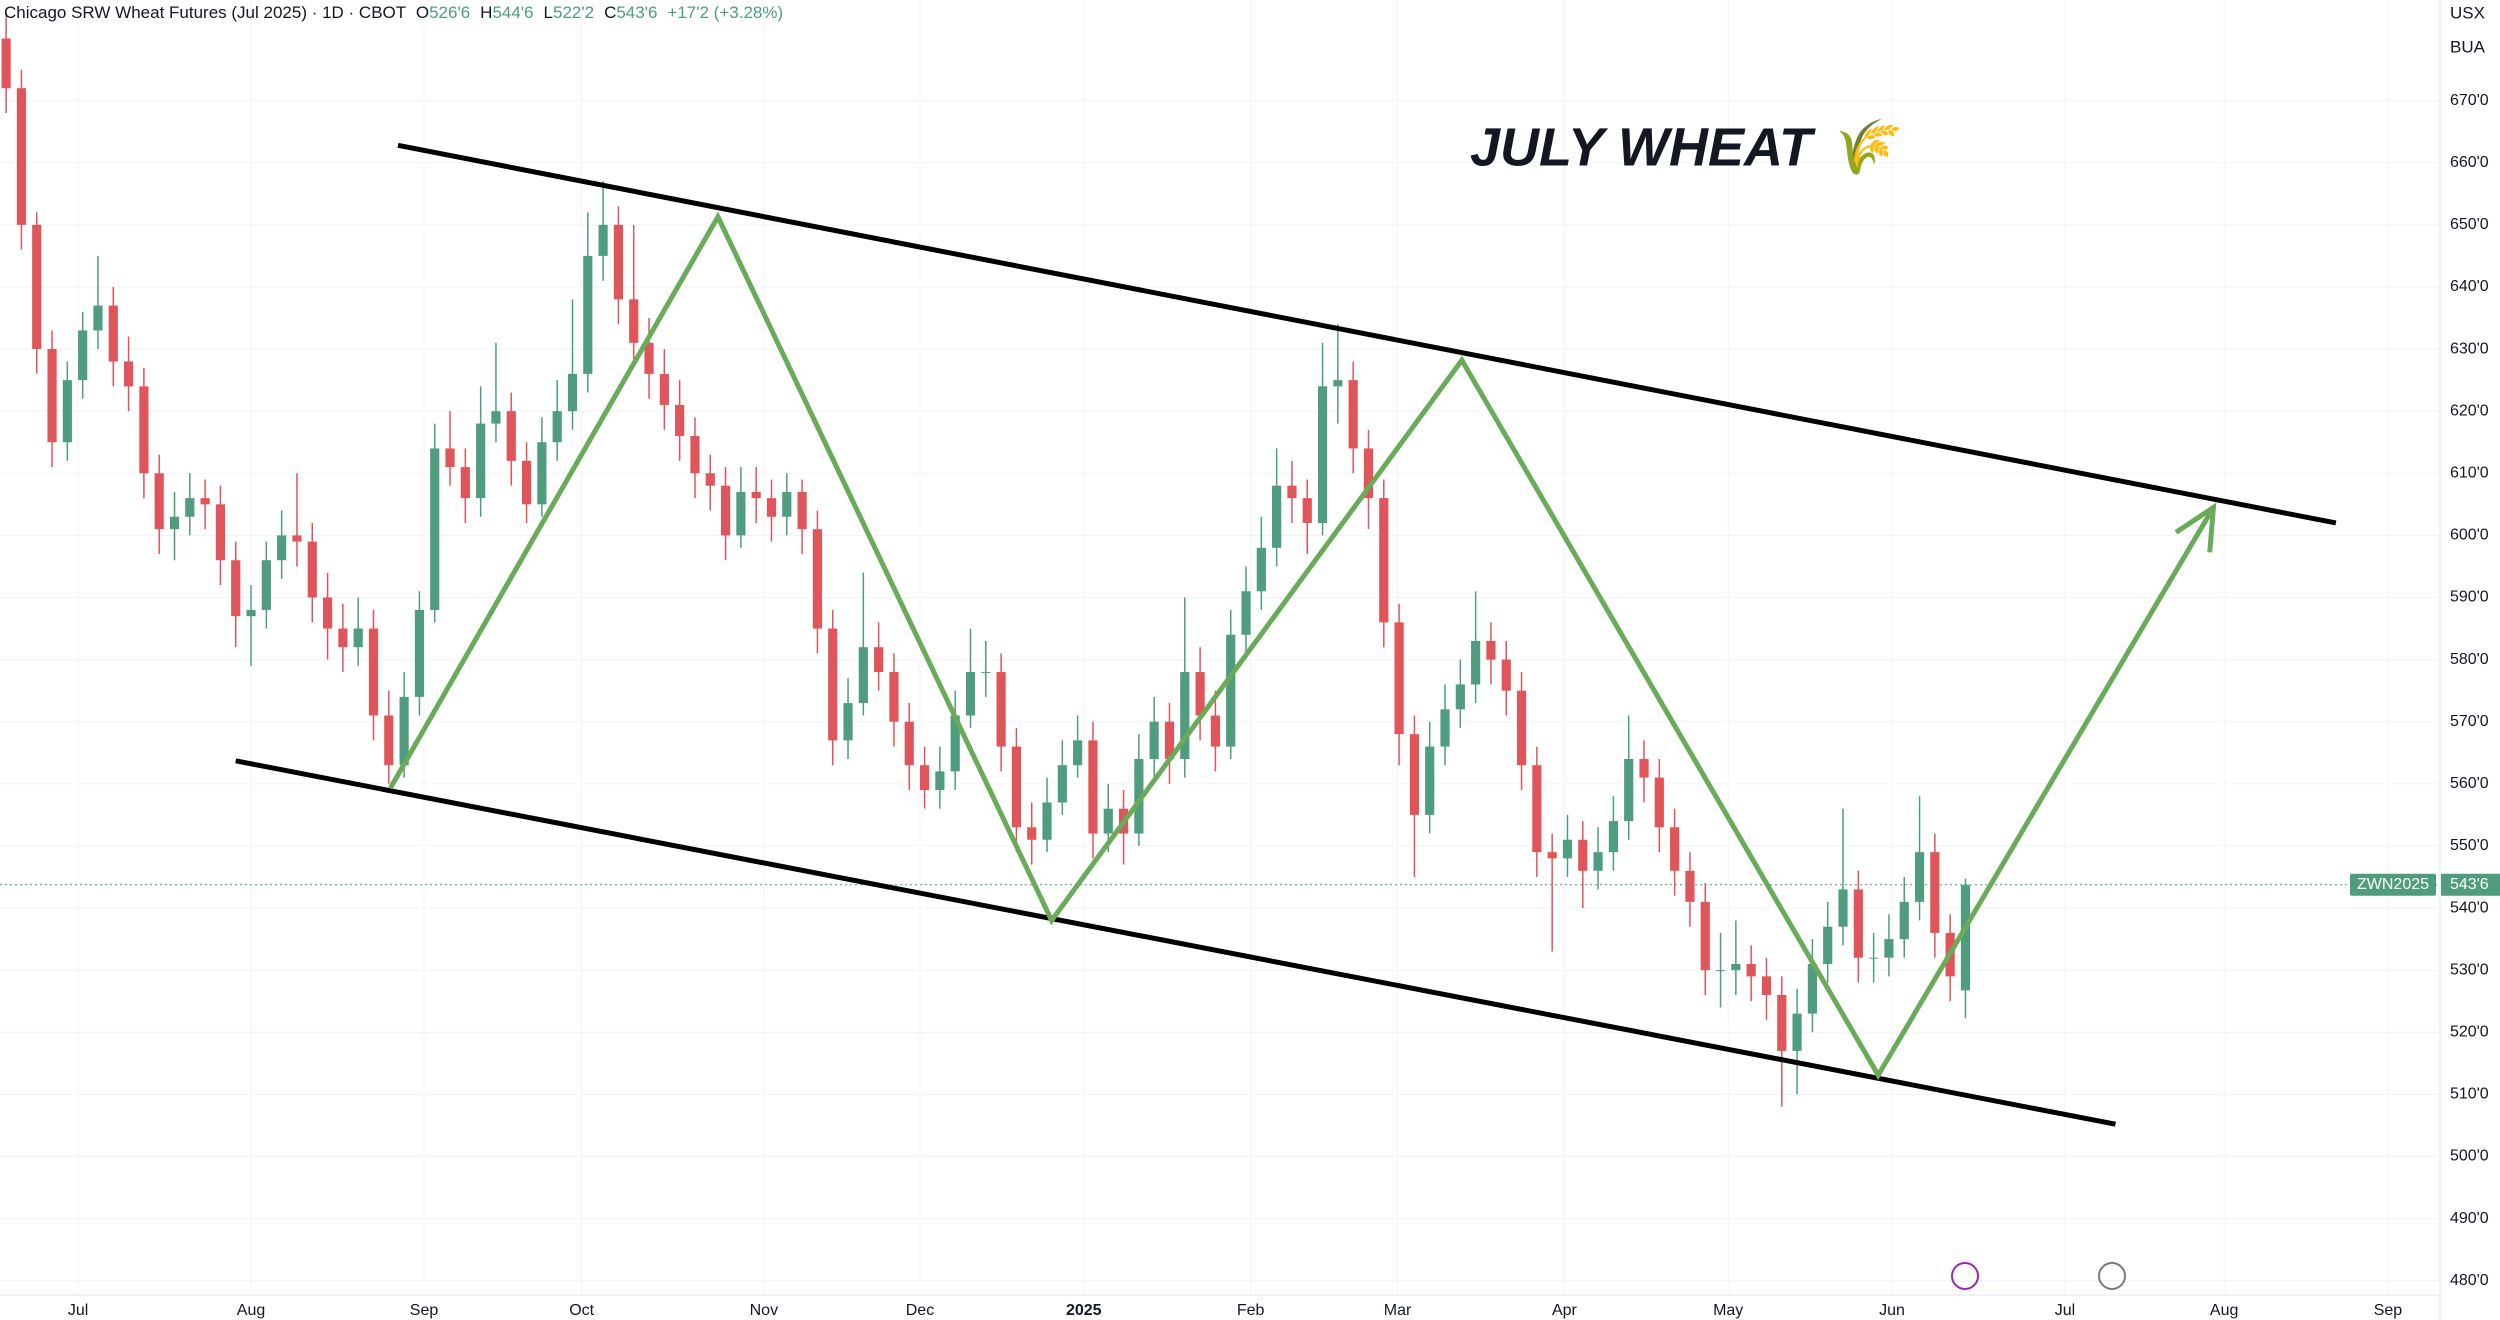 This screenshot has height=1320, width=2500. I want to click on change: +17'2 (+3.28%), so click(725, 12).